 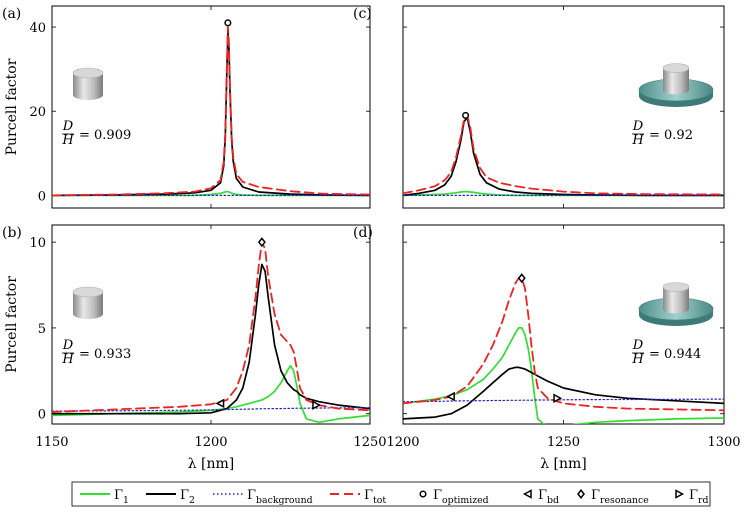 What do you see at coordinates (581, 494) in the screenshot?
I see `legend-marker-resonance` at bounding box center [581, 494].